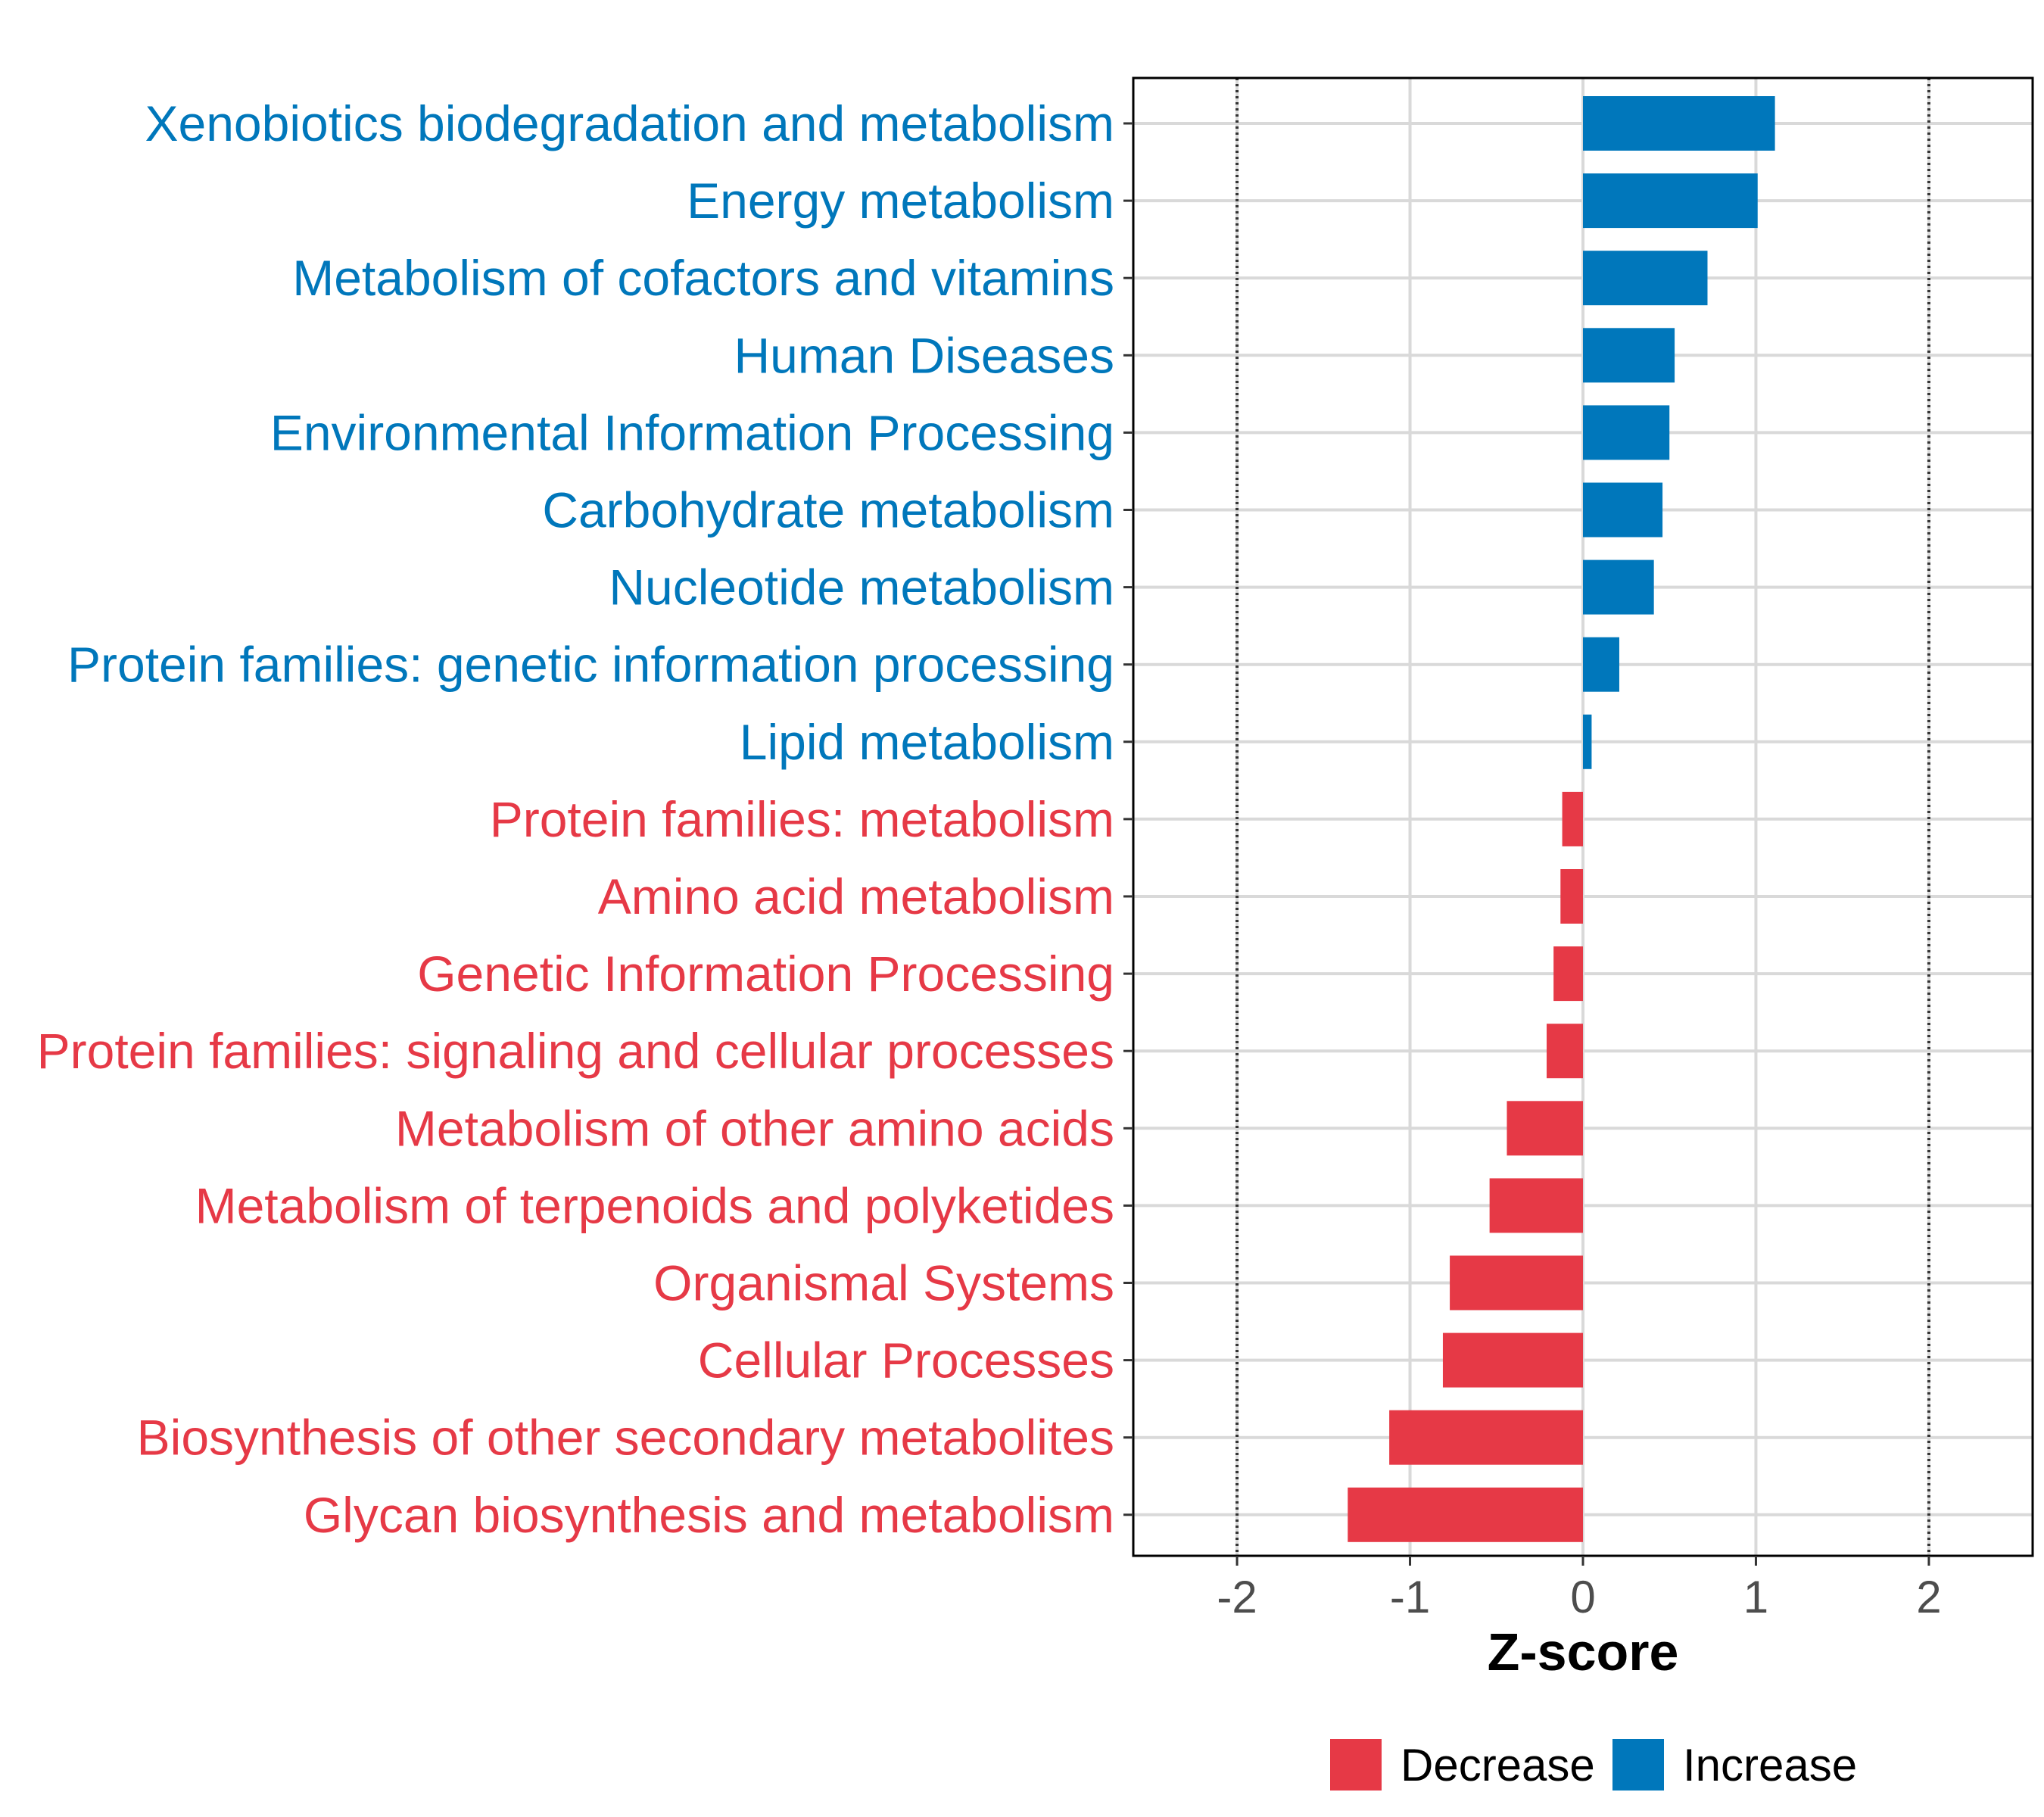  Describe the element at coordinates (754, 1128) in the screenshot. I see `category-label: Metabolism of other amino acids` at that location.